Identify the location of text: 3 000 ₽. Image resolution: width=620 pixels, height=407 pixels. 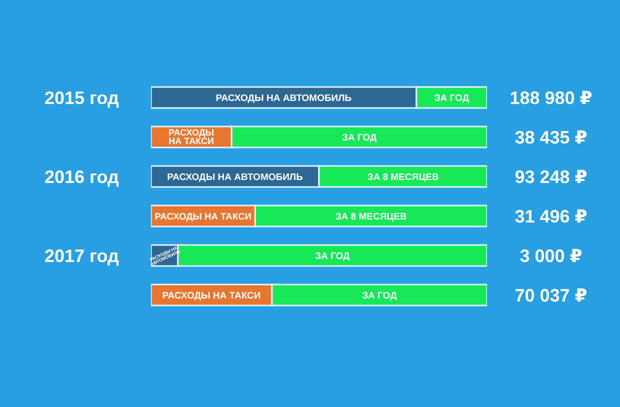
(551, 256).